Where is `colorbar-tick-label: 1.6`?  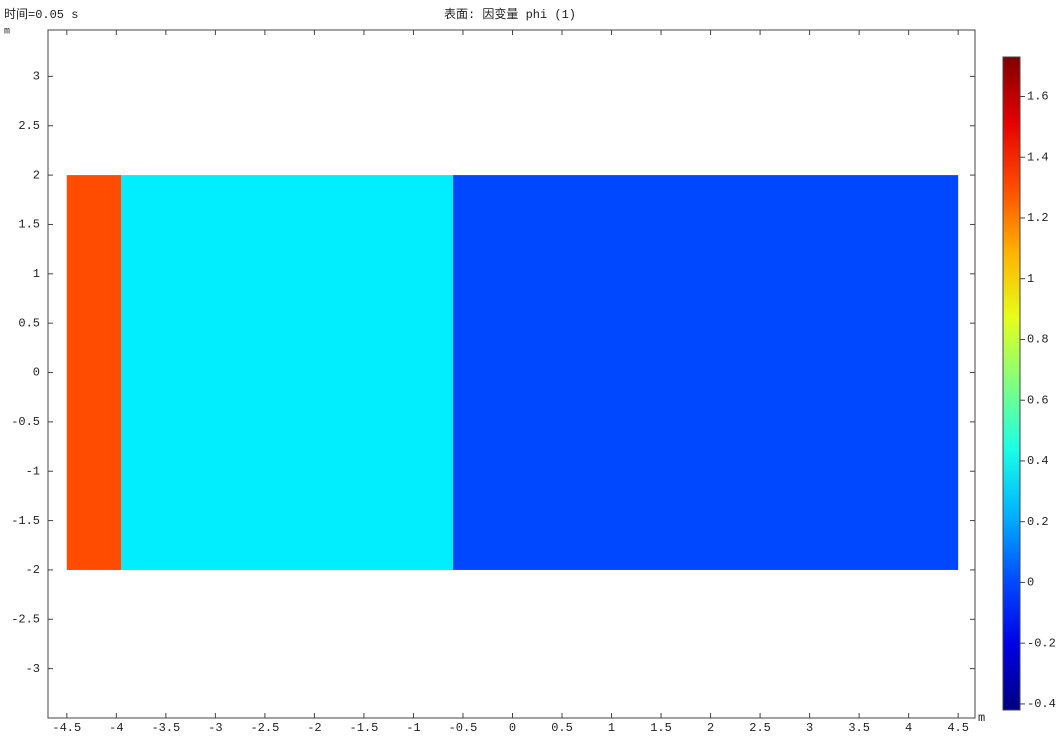
colorbar-tick-label: 1.6 is located at coordinates (1038, 97).